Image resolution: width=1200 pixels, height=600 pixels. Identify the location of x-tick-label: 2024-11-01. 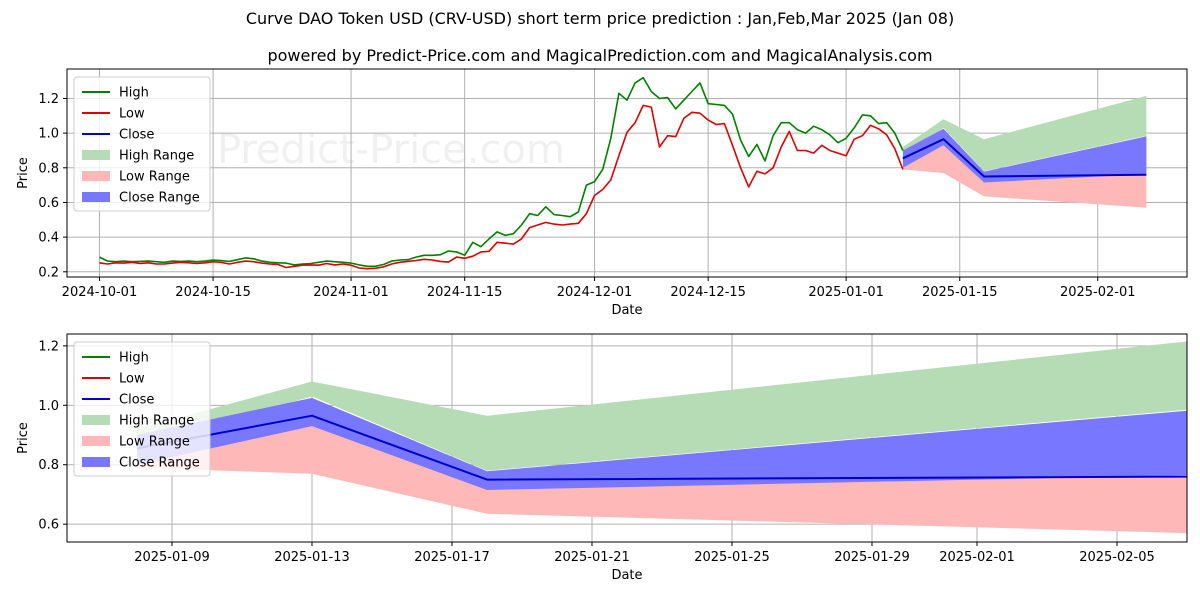
(351, 292).